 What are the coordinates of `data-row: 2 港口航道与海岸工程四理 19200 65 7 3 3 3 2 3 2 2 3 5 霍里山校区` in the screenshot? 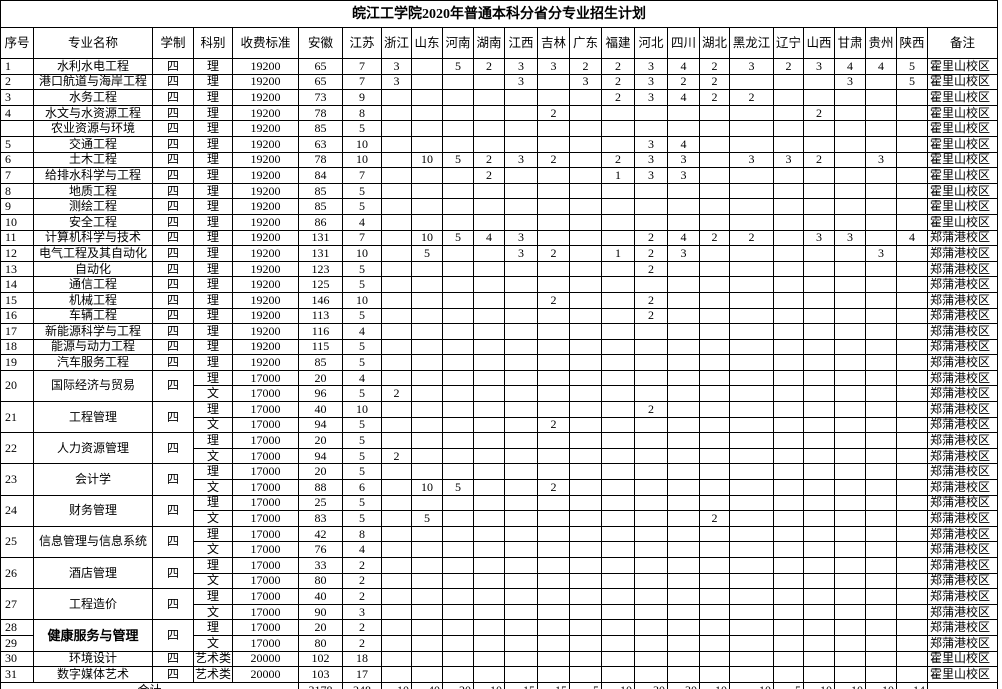 It's located at (499, 82).